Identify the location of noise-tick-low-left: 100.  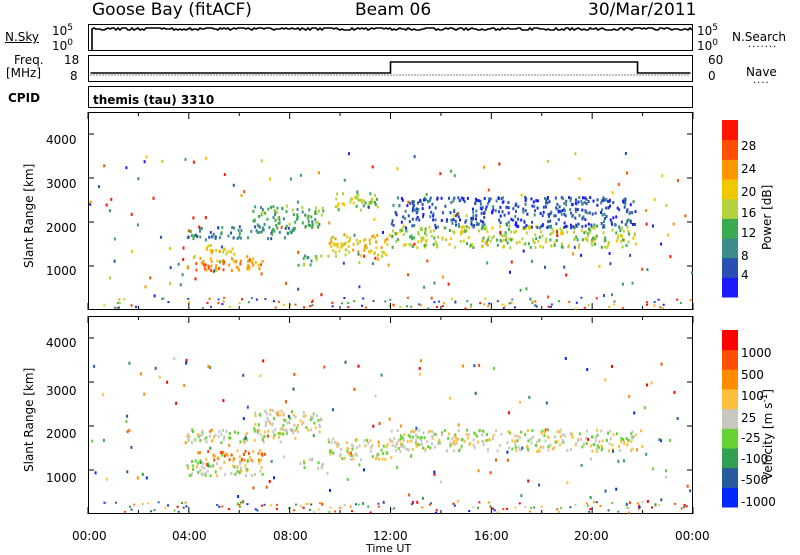
(63, 45).